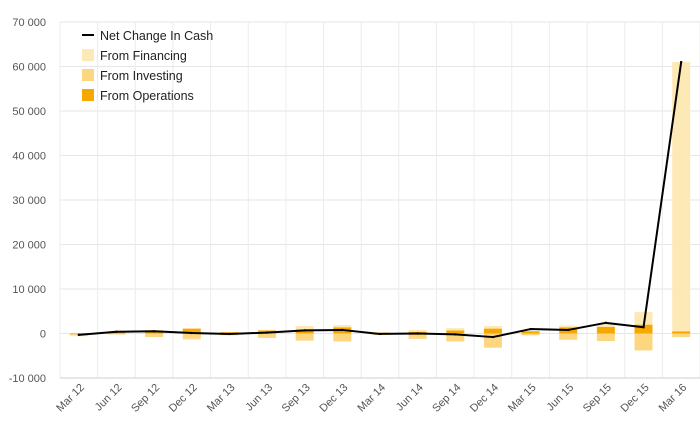 This screenshot has width=700, height=433. Describe the element at coordinates (70, 398) in the screenshot. I see `x-tick-label: Mar 12` at that location.